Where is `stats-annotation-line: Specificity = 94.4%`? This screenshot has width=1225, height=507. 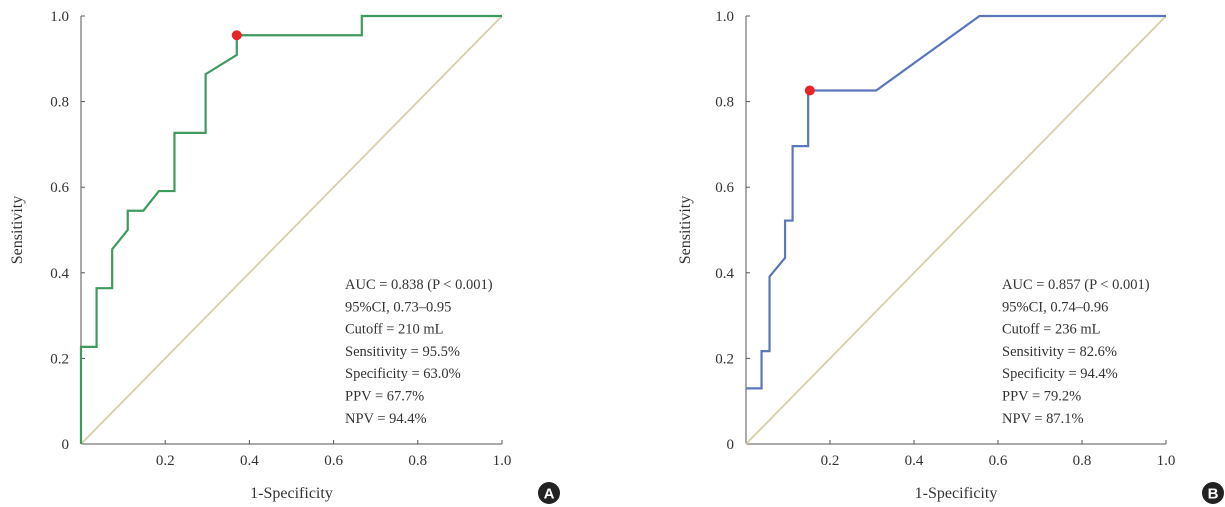 stats-annotation-line: Specificity = 94.4% is located at coordinates (1060, 374).